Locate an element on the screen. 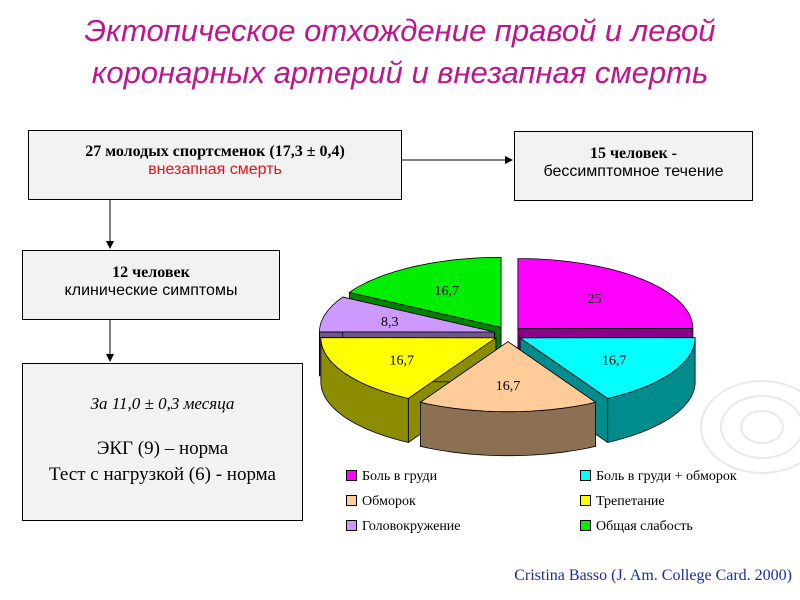 The image size is (800, 600). legend-item: Трепетание is located at coordinates (622, 502).